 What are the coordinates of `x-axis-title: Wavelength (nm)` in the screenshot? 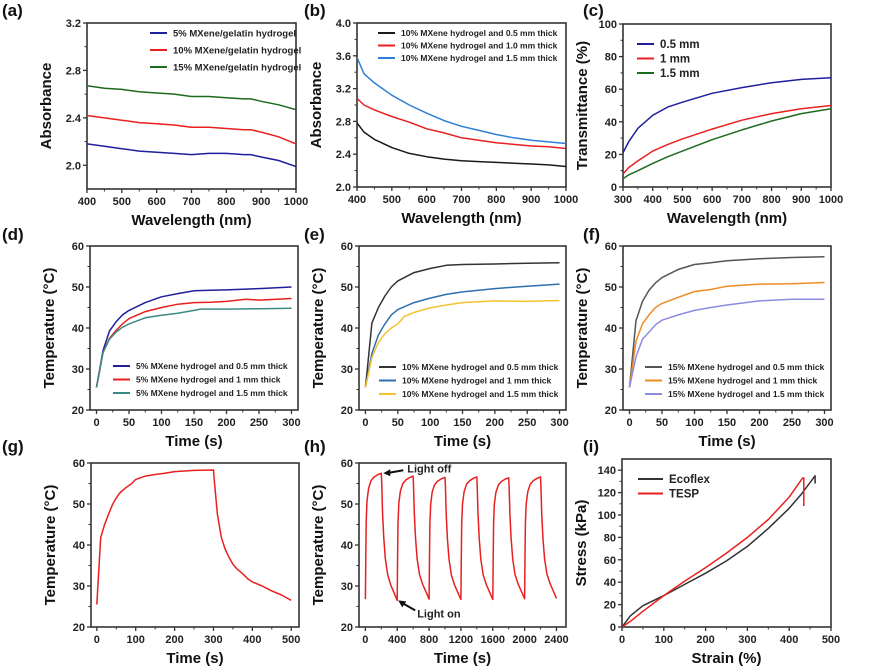 It's located at (461, 218).